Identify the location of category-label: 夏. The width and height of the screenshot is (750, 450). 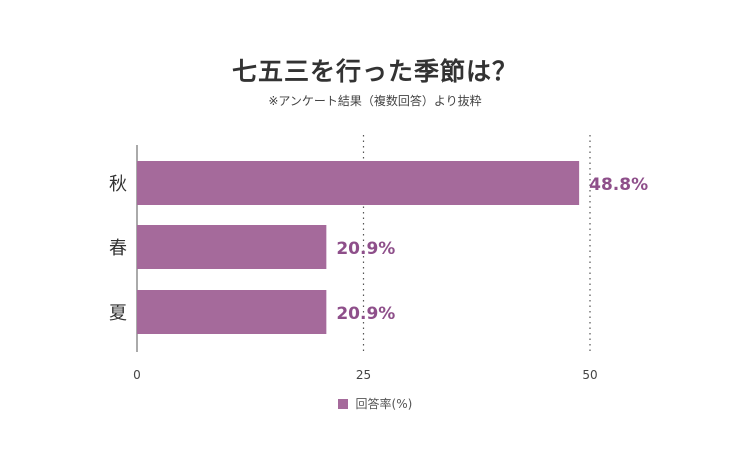
(118, 313).